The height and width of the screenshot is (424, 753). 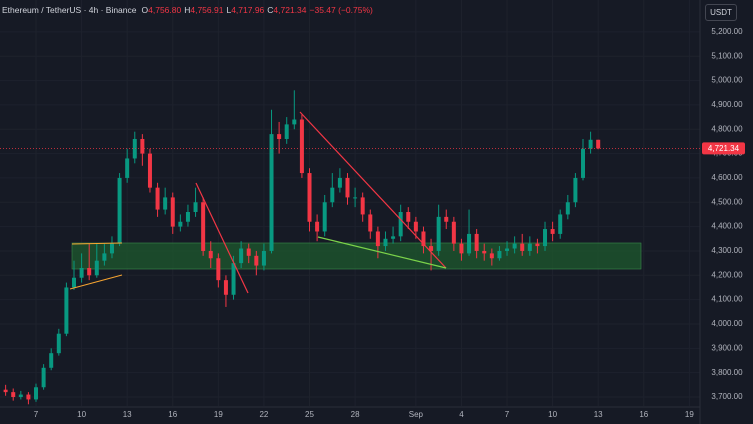 I want to click on y-tick-label: 4,500.00, so click(x=727, y=201).